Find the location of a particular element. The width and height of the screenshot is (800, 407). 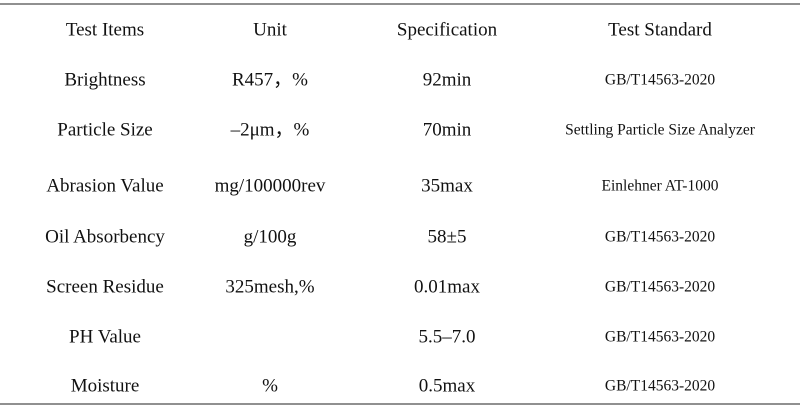

test-standard: Einlehner AT-1000 is located at coordinates (660, 186).